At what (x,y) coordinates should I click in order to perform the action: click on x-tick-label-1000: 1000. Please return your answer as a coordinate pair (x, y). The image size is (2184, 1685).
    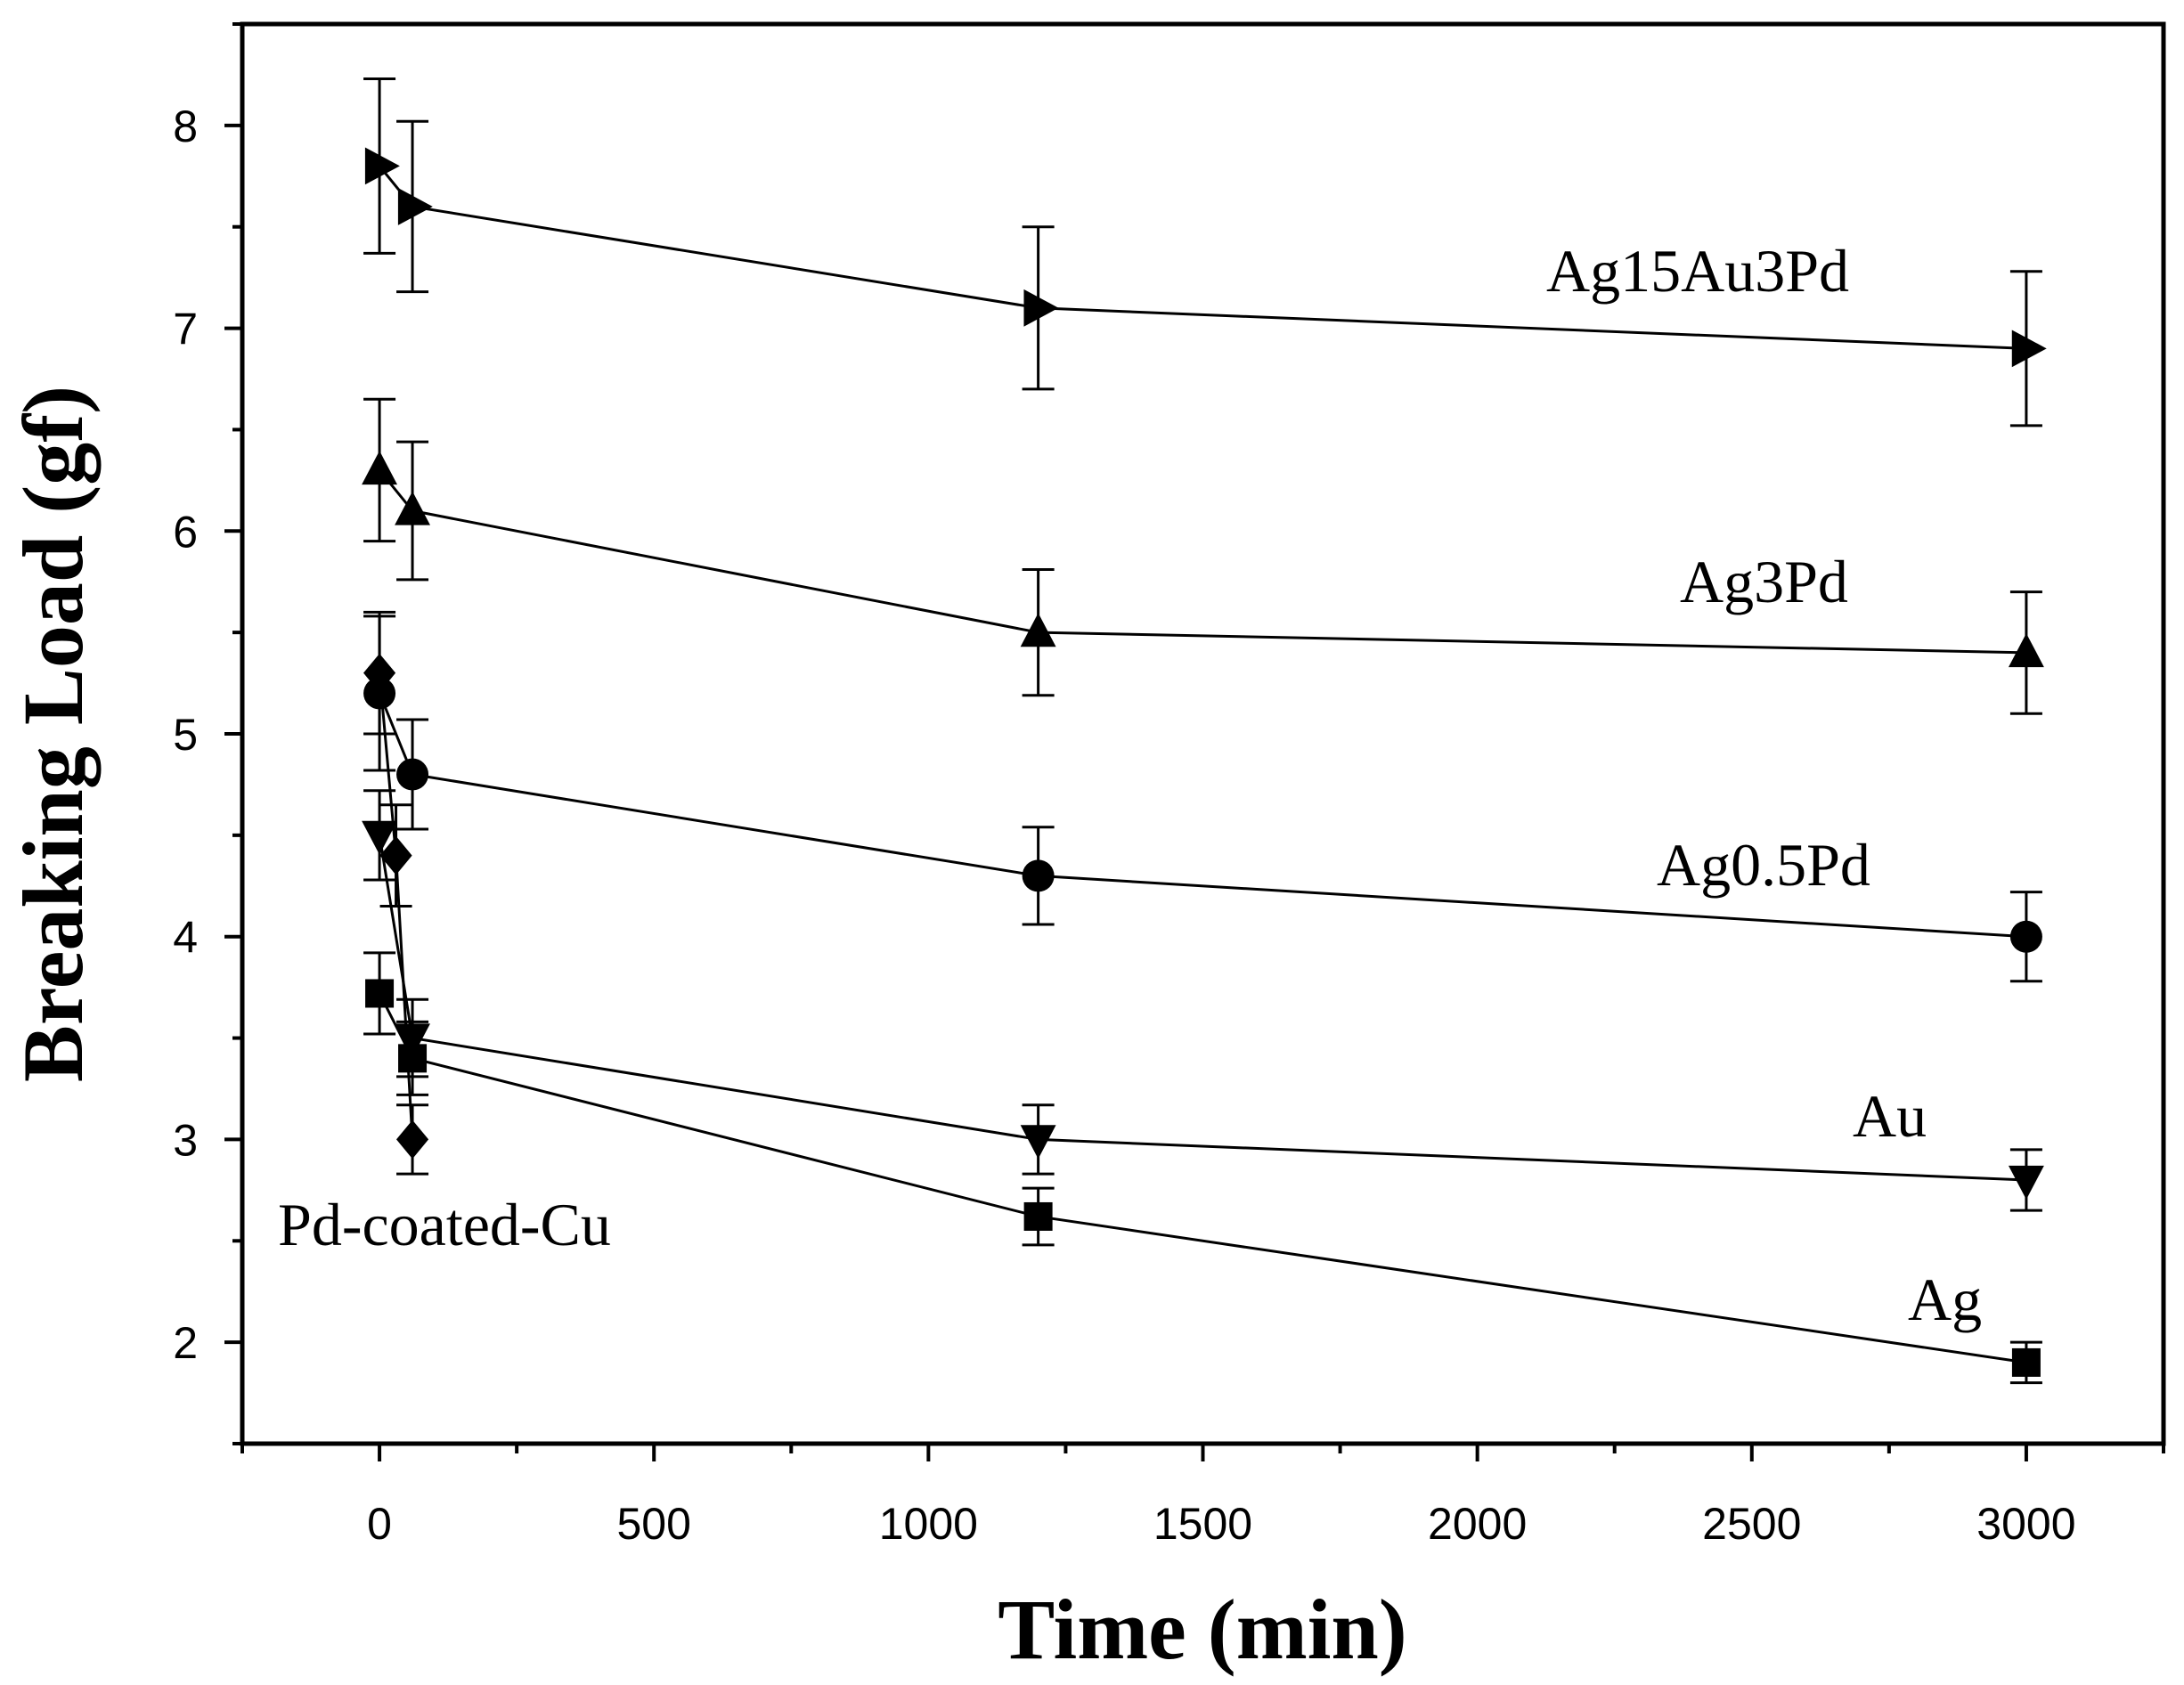
    Looking at the image, I should click on (928, 1524).